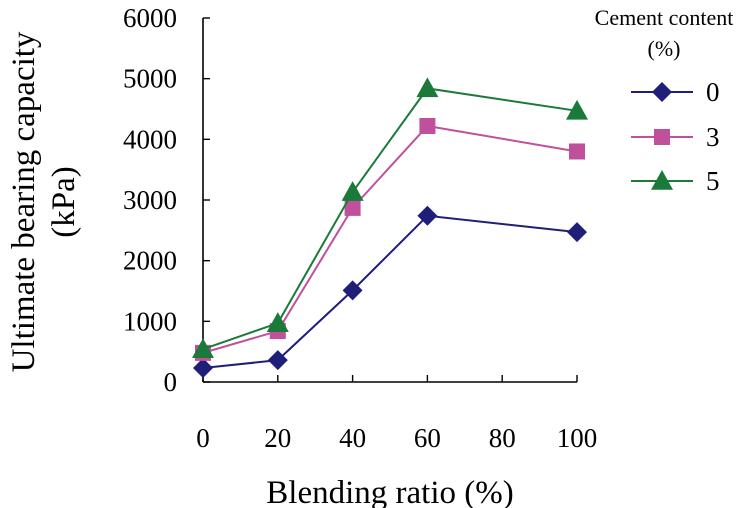 The image size is (754, 508). I want to click on y-tick-label: 2000, so click(150, 261).